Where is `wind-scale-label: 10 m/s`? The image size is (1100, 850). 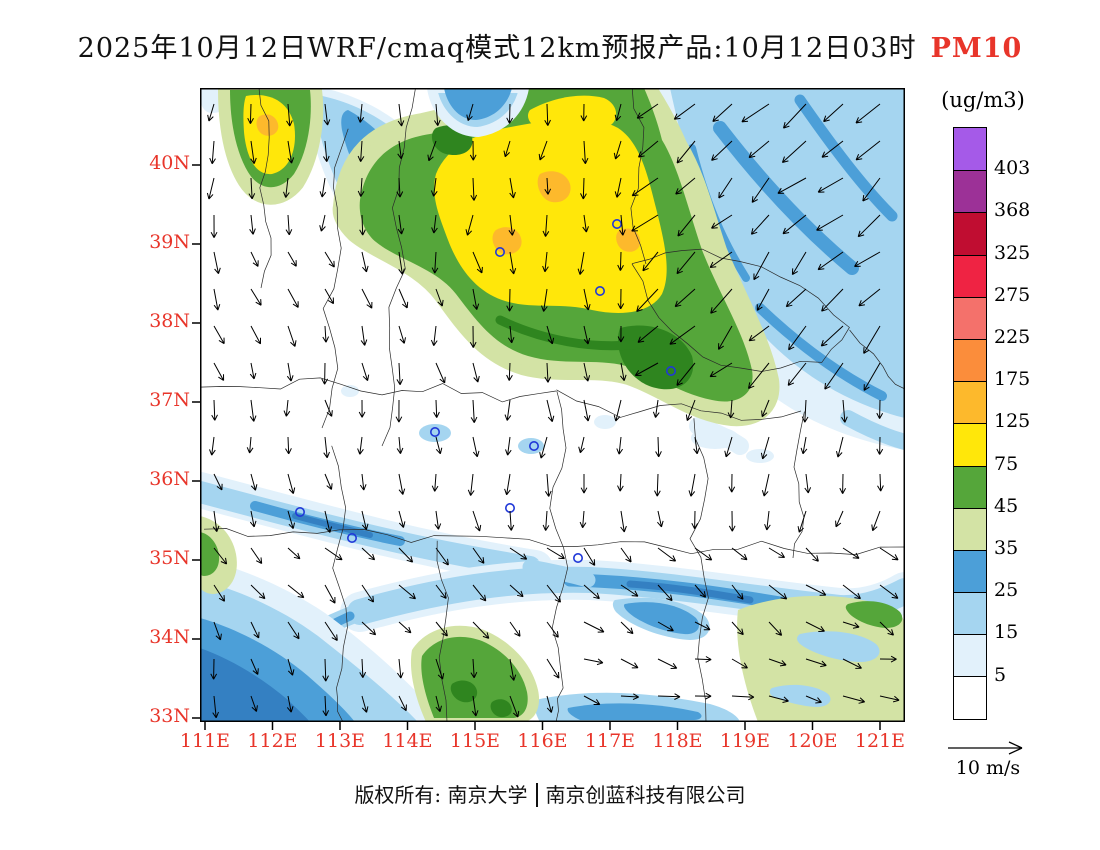 wind-scale-label: 10 m/s is located at coordinates (988, 768).